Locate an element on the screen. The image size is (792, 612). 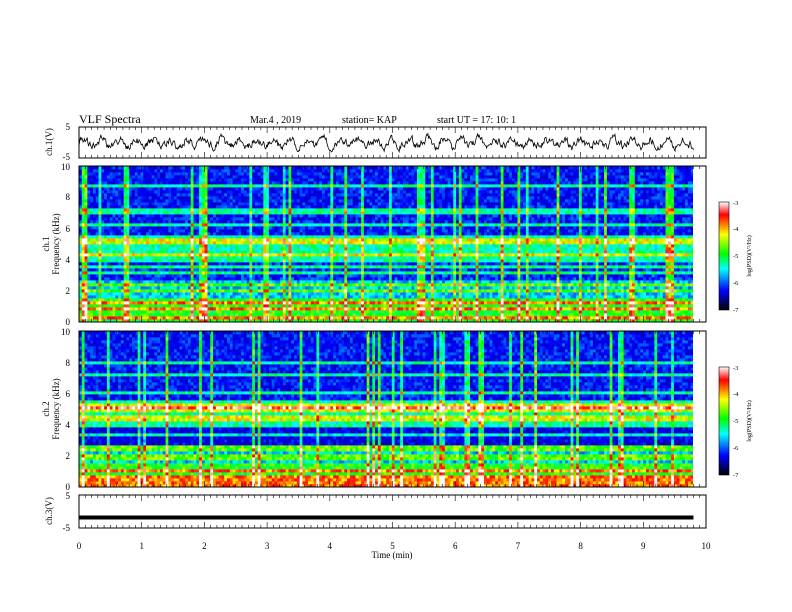
ch1-ylabel: ch.1(V) is located at coordinates (49, 142).